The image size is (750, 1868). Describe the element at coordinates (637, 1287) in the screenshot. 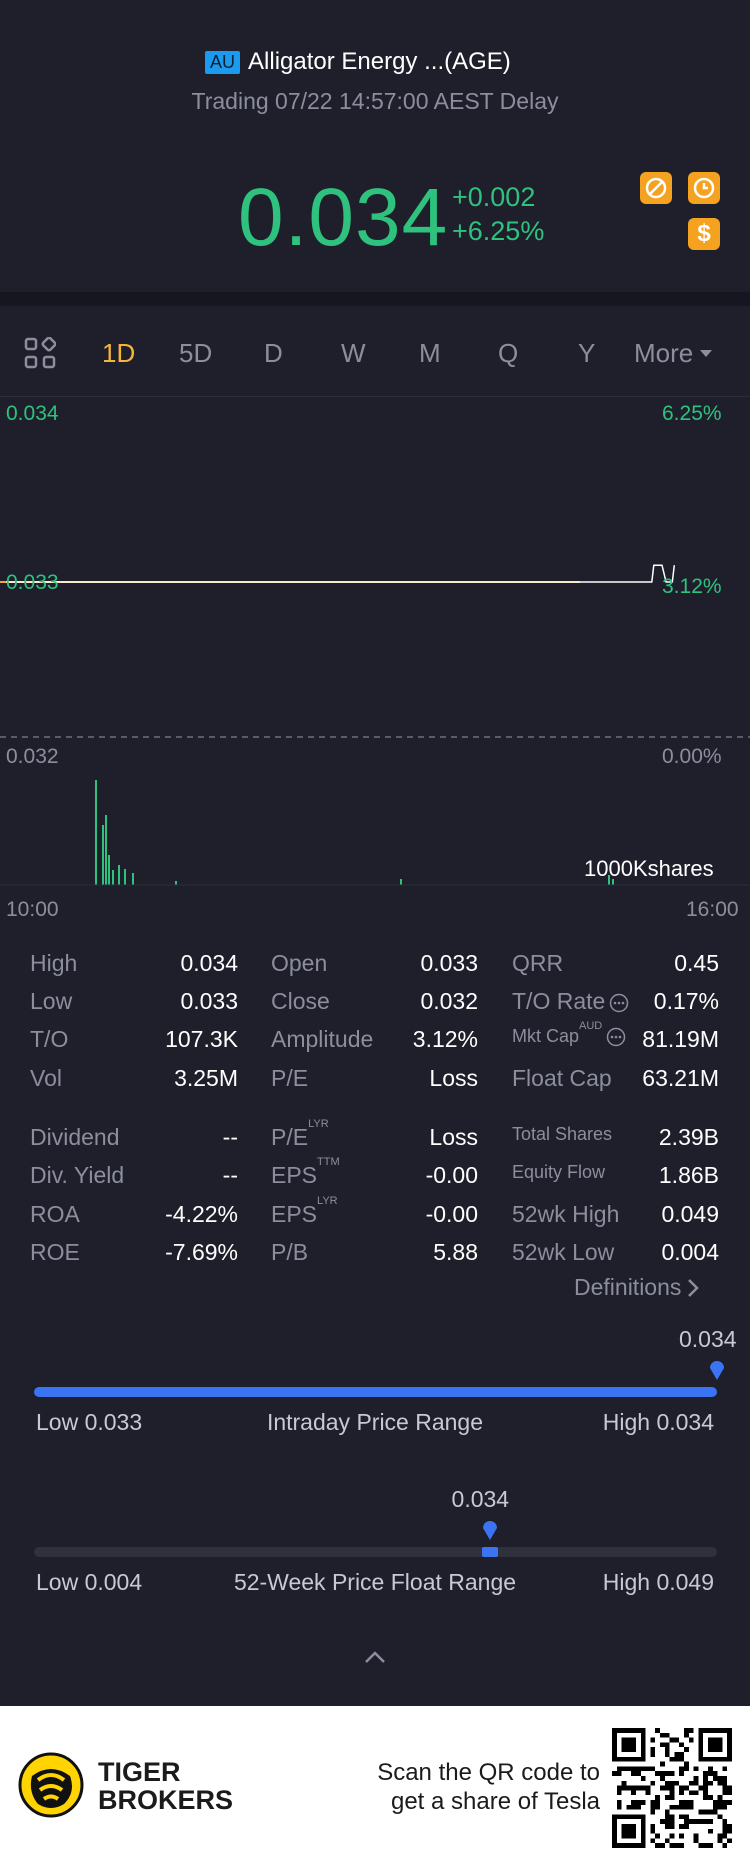

I see `definitions-link: Definitions` at that location.